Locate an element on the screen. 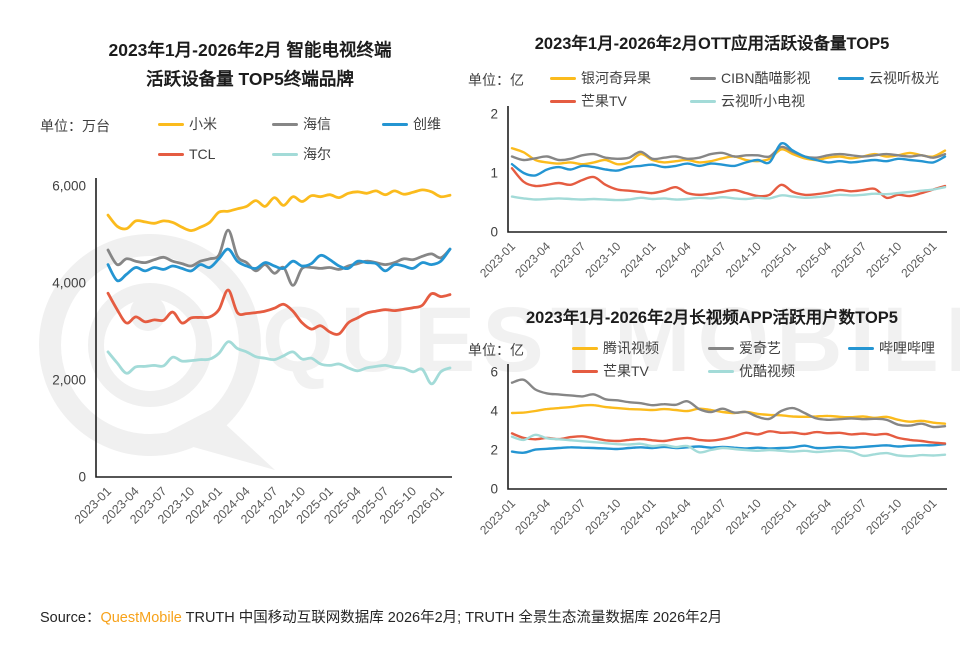  chart-title-line1: 2023年1月-2026年2月OTT应用活跃设备量TOP5 is located at coordinates (712, 44).